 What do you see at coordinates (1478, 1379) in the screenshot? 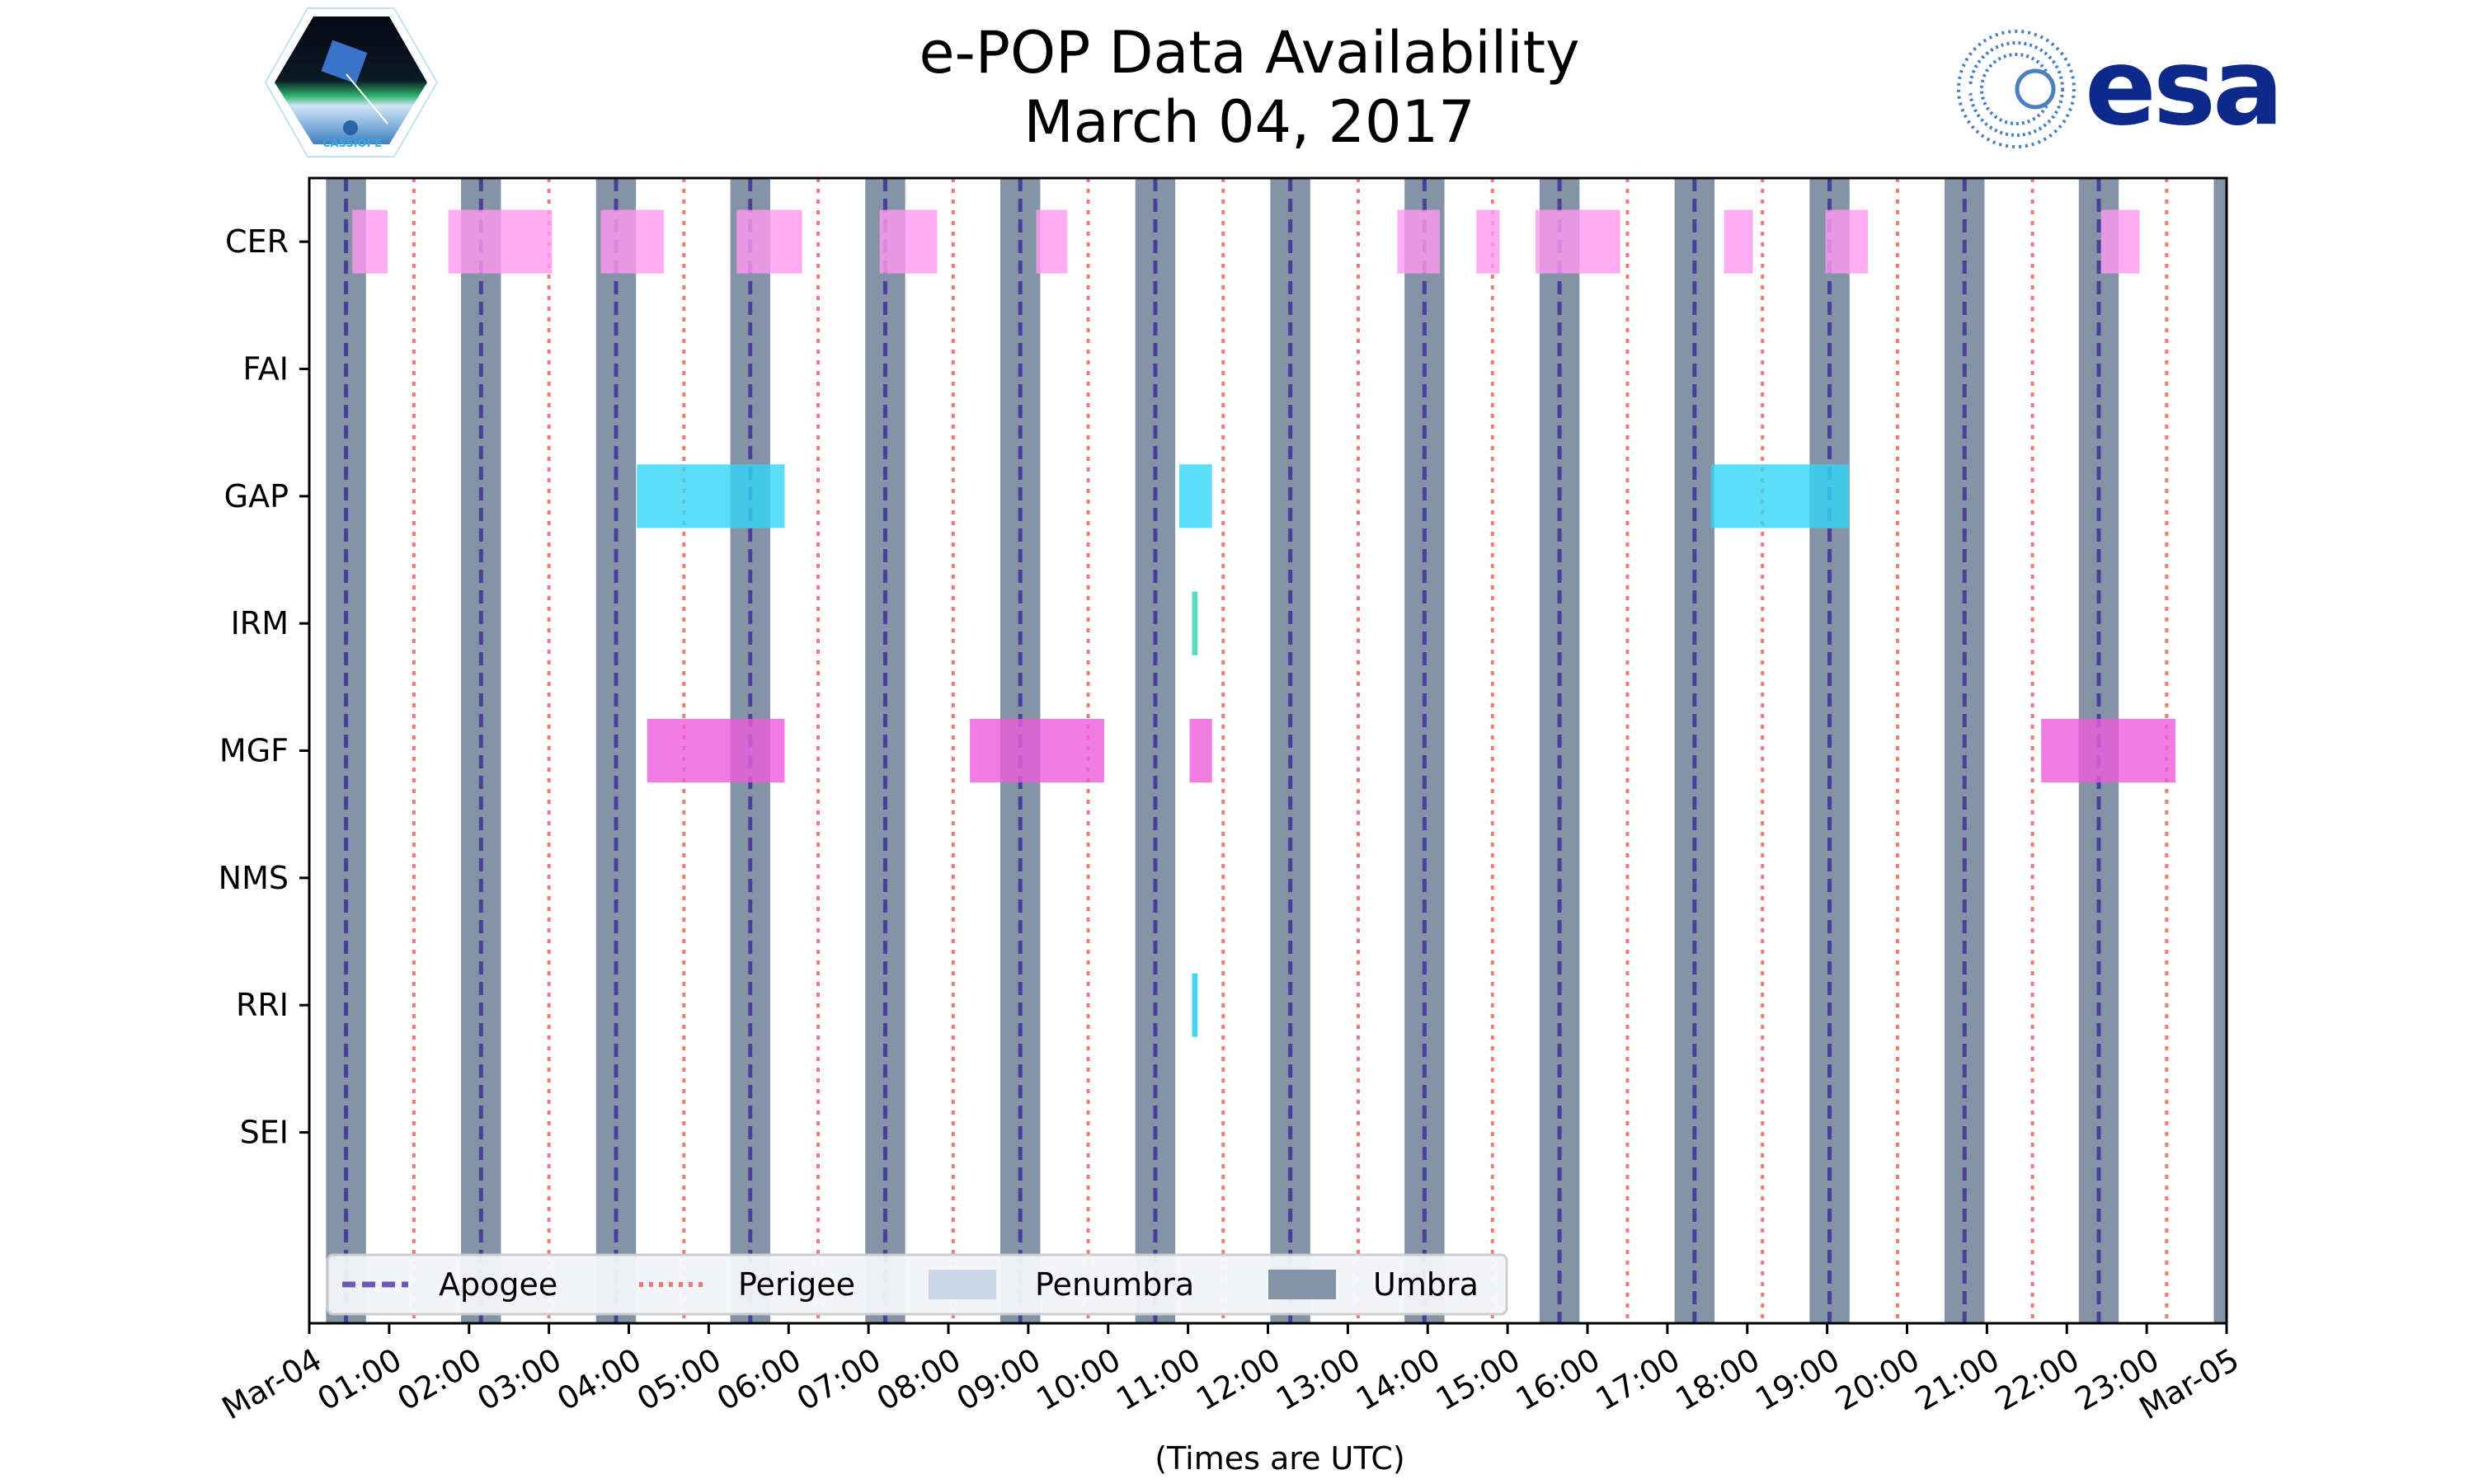
I see `x-tick-label: 15:00` at bounding box center [1478, 1379].